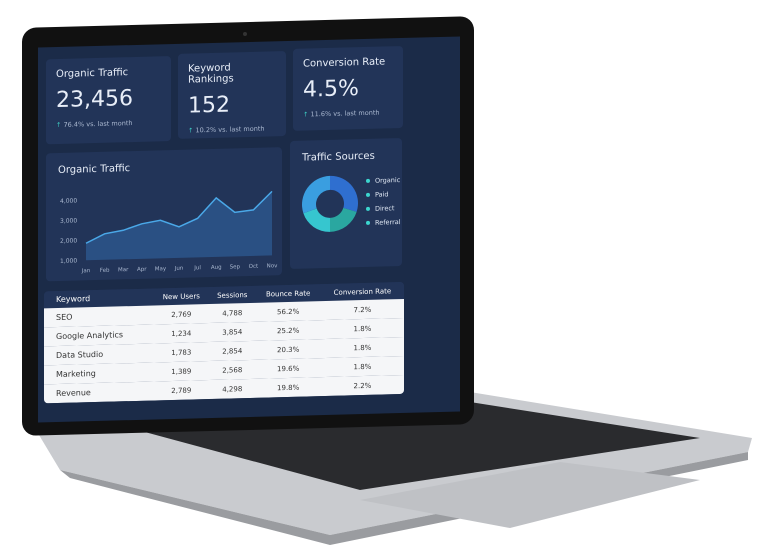 The height and width of the screenshot is (552, 768). I want to click on table-cell: 4,788, so click(232, 313).